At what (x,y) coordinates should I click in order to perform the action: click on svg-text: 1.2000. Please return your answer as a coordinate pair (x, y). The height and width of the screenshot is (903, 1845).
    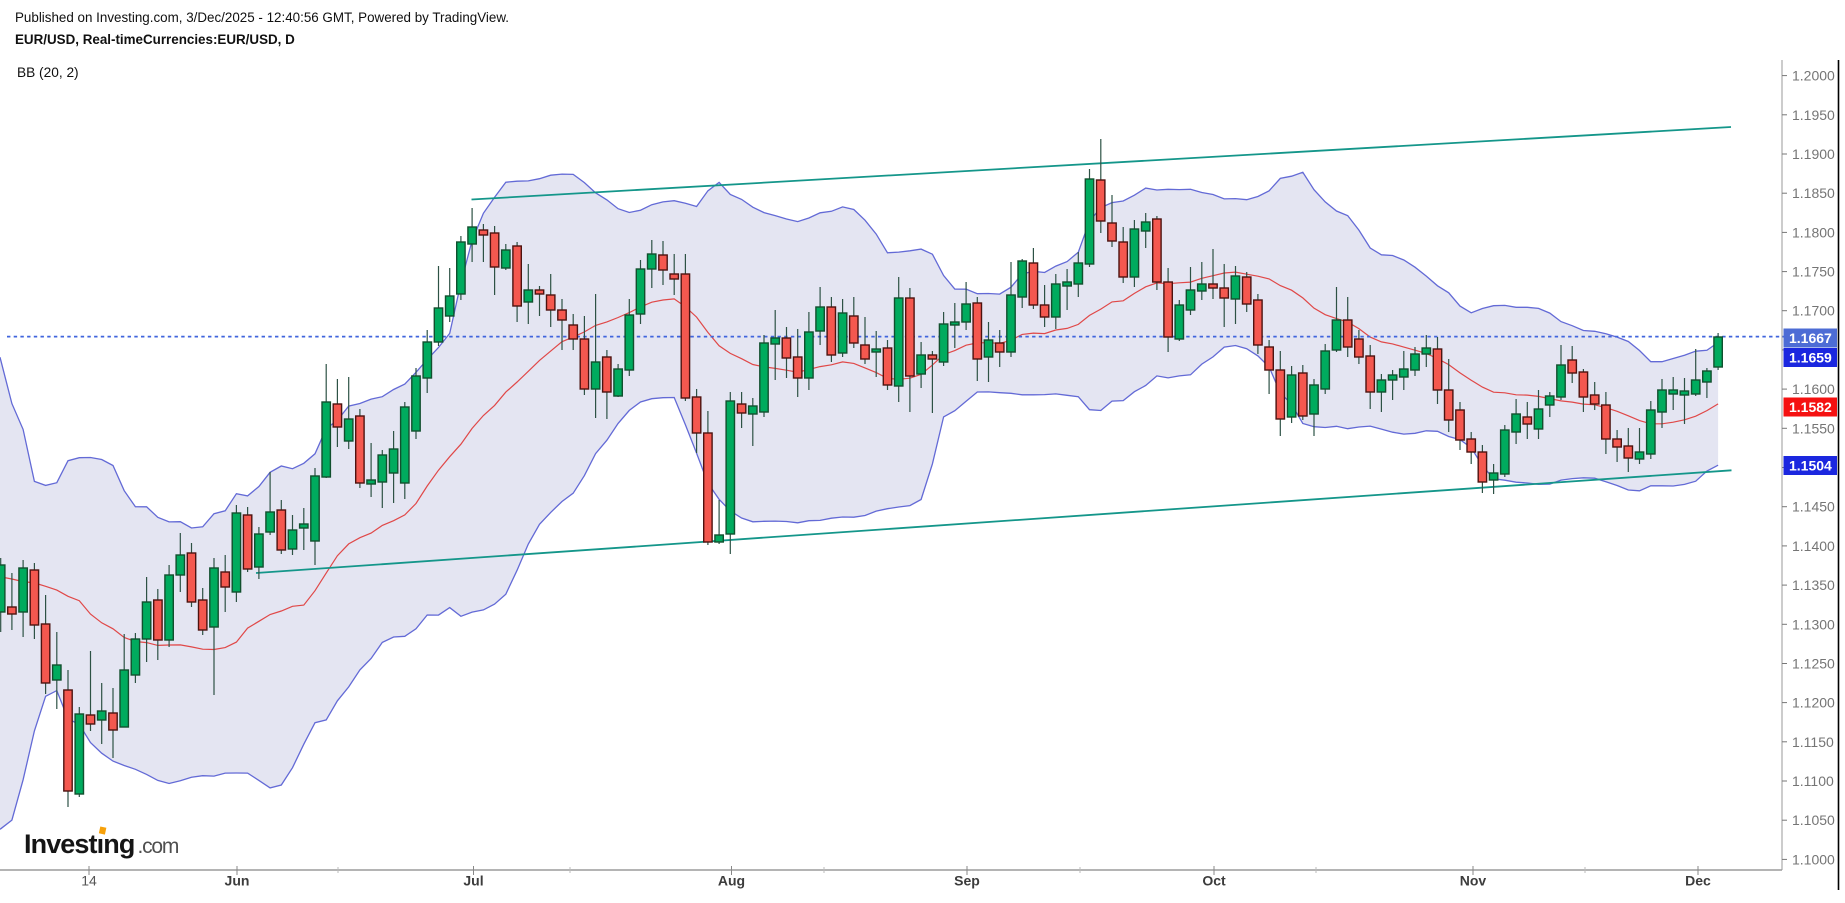
    Looking at the image, I should click on (1813, 76).